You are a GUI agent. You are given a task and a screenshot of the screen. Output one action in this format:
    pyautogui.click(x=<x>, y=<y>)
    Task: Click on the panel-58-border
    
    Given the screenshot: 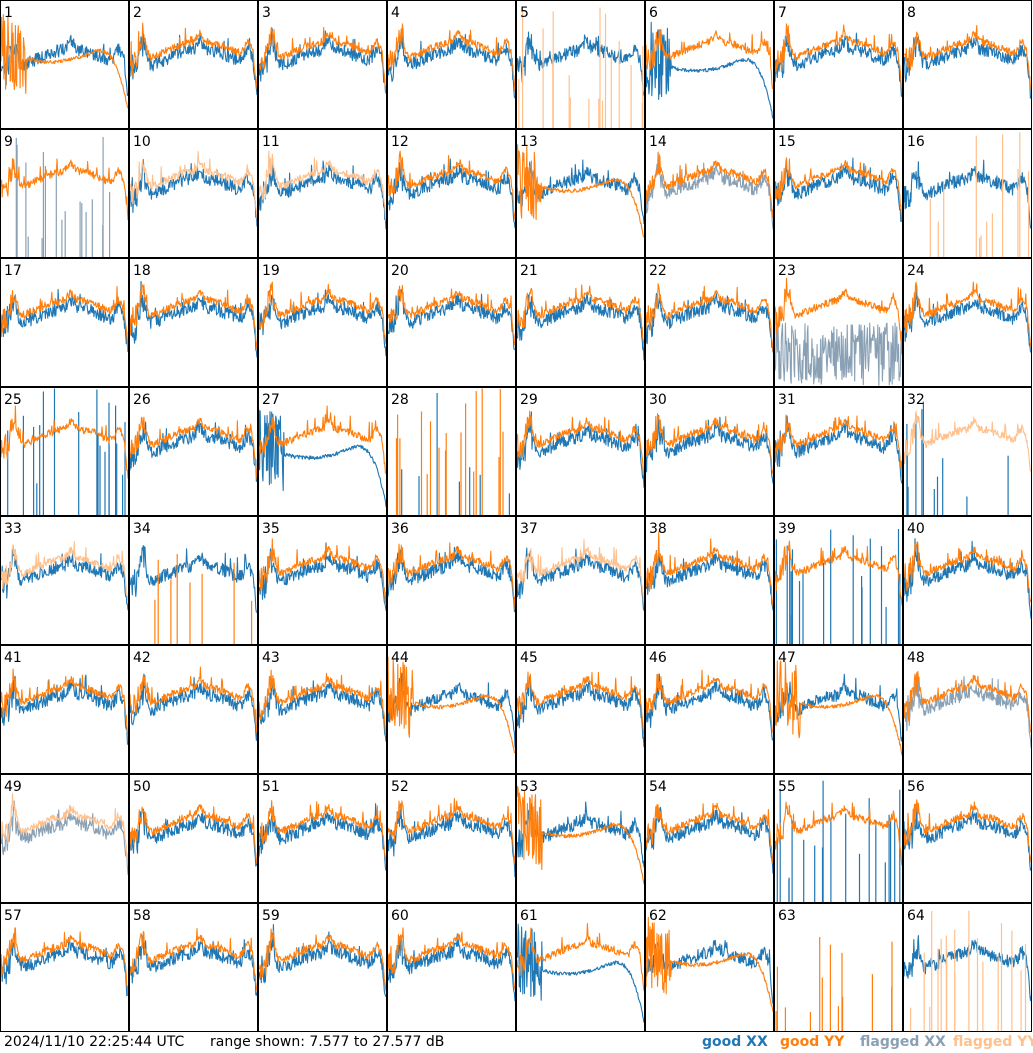 What is the action you would take?
    pyautogui.click(x=193, y=967)
    